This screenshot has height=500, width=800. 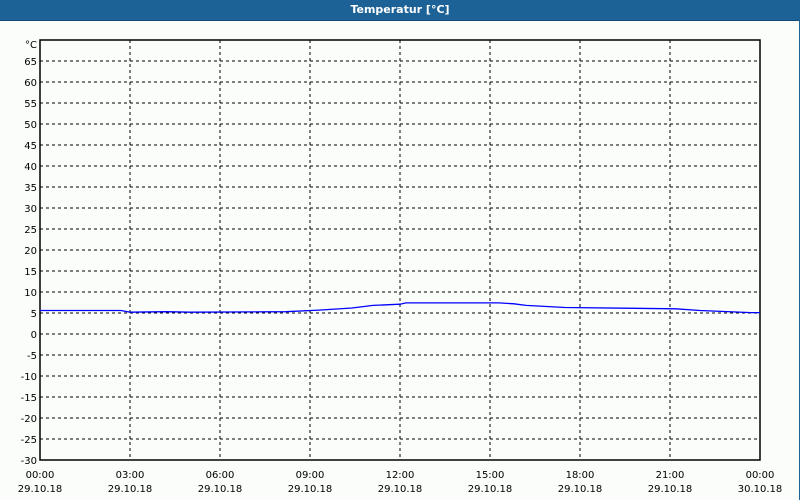 I want to click on y-tick-label: 65, so click(x=30, y=62).